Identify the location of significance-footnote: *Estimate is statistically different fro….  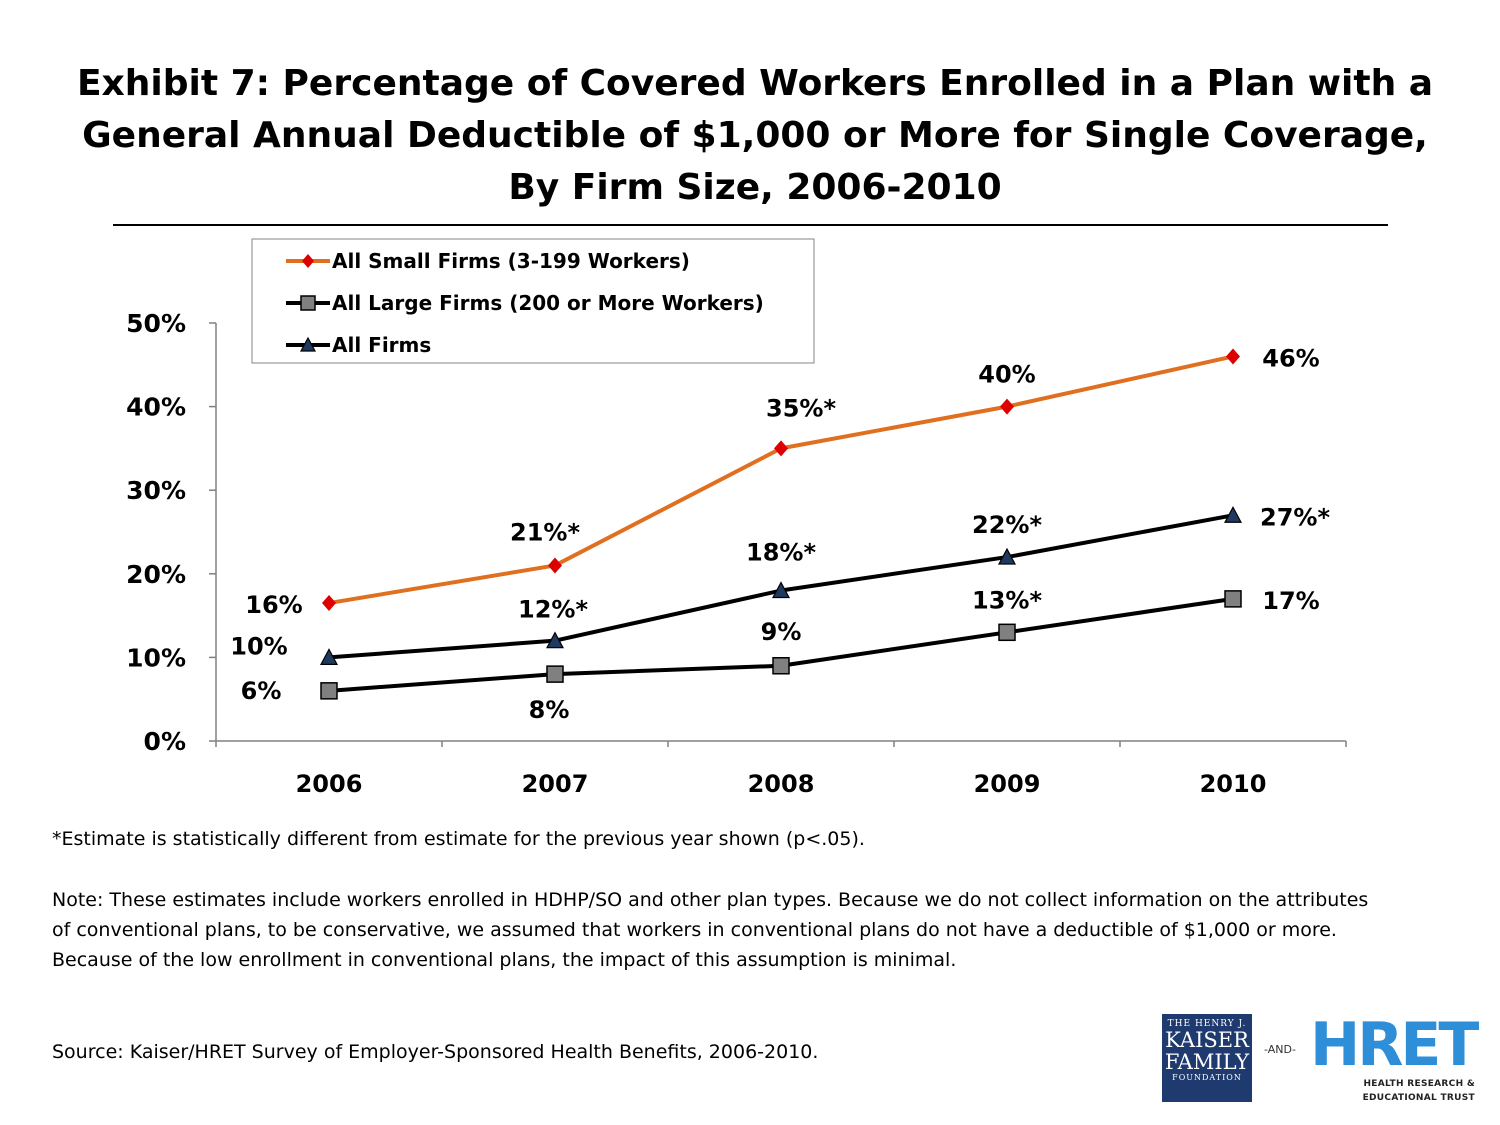
(458, 839).